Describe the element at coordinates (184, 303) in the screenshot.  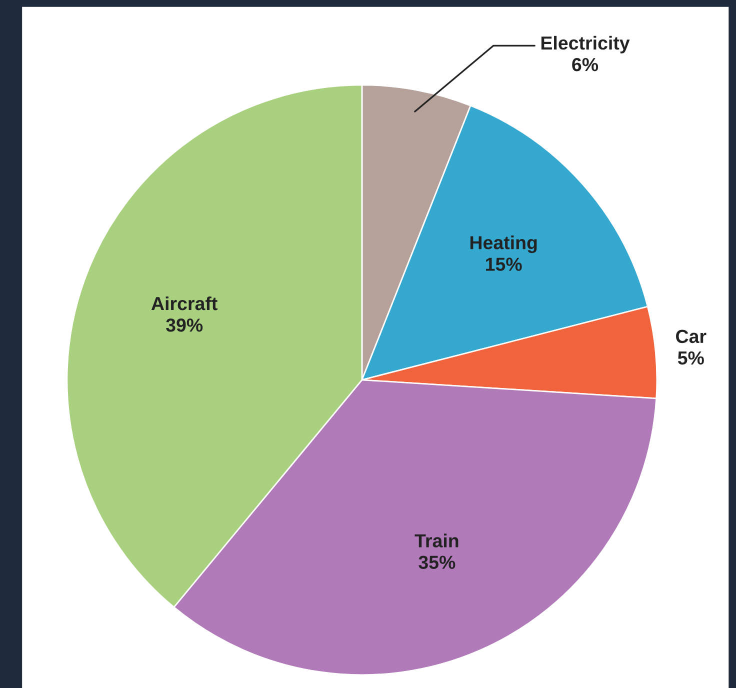
I see `slice-label: Aircraft` at that location.